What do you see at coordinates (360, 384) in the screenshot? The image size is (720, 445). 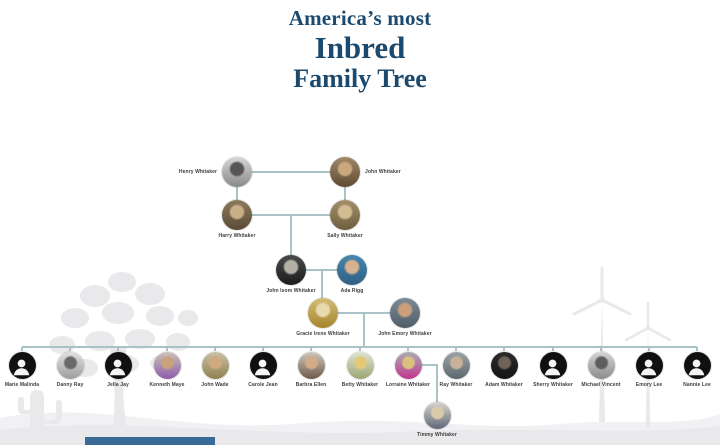 I see `person-label: Betty Whitaker` at bounding box center [360, 384].